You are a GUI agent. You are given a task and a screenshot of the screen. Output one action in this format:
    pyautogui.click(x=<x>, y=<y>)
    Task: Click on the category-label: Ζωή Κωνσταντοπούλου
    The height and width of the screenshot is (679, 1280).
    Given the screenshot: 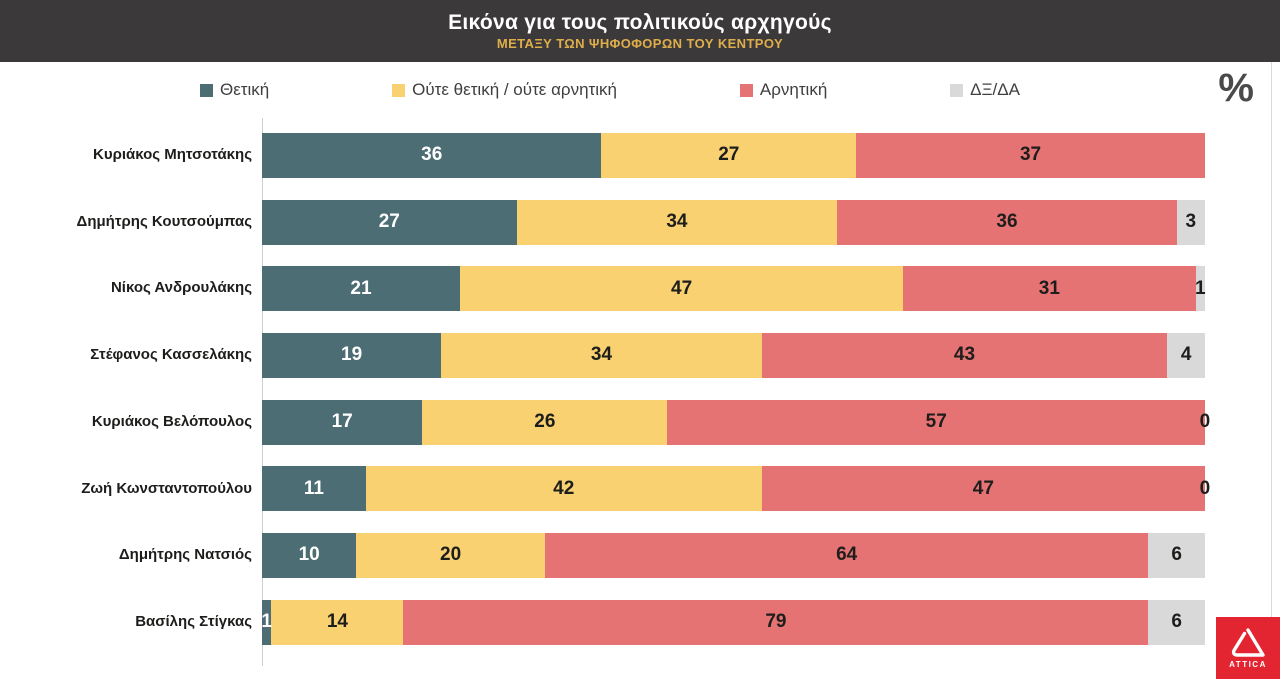 What is the action you would take?
    pyautogui.click(x=166, y=488)
    